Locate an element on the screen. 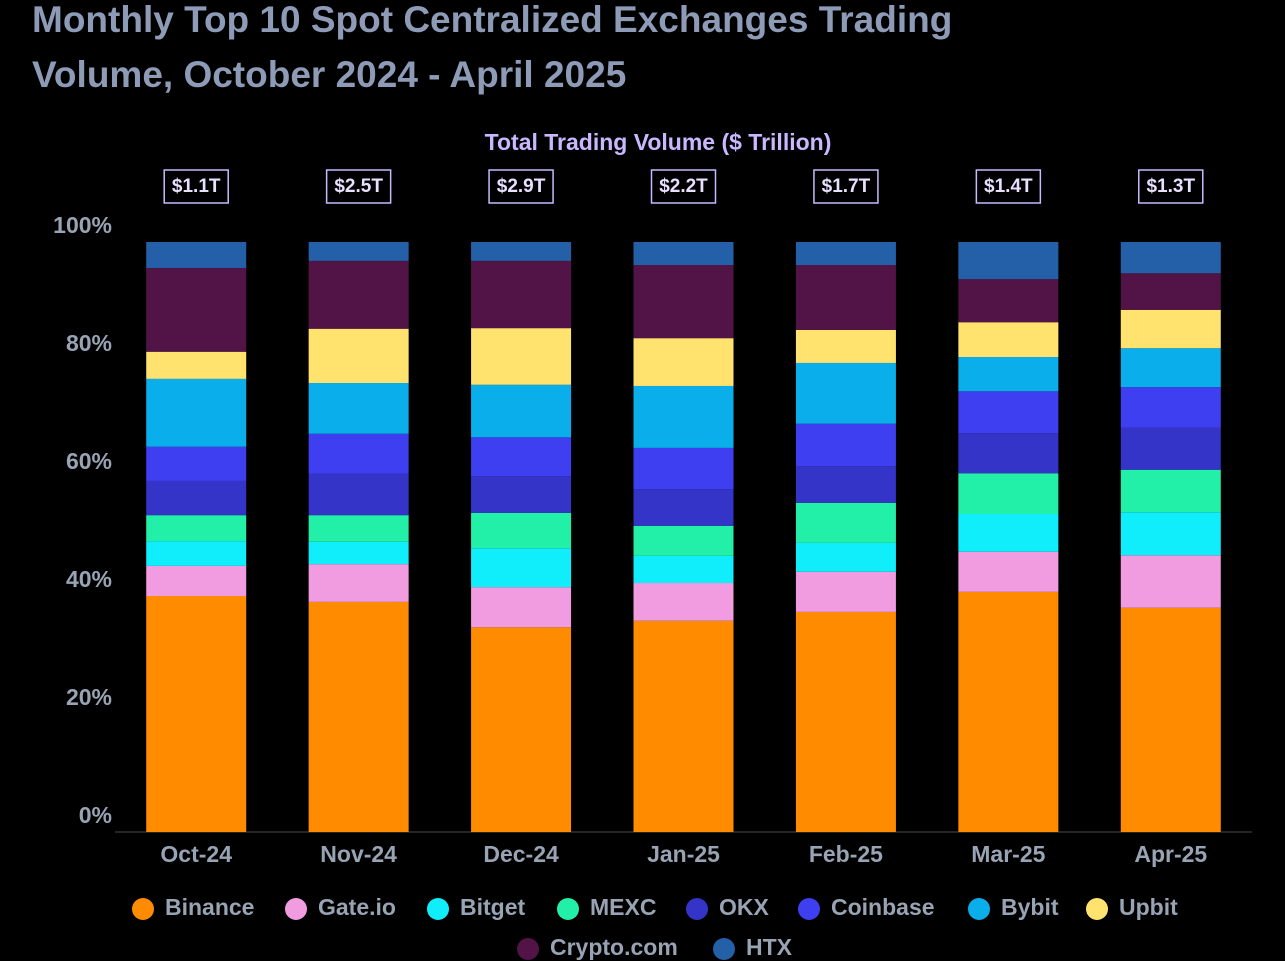 The height and width of the screenshot is (961, 1285). total-label: $1.3T is located at coordinates (1170, 186).